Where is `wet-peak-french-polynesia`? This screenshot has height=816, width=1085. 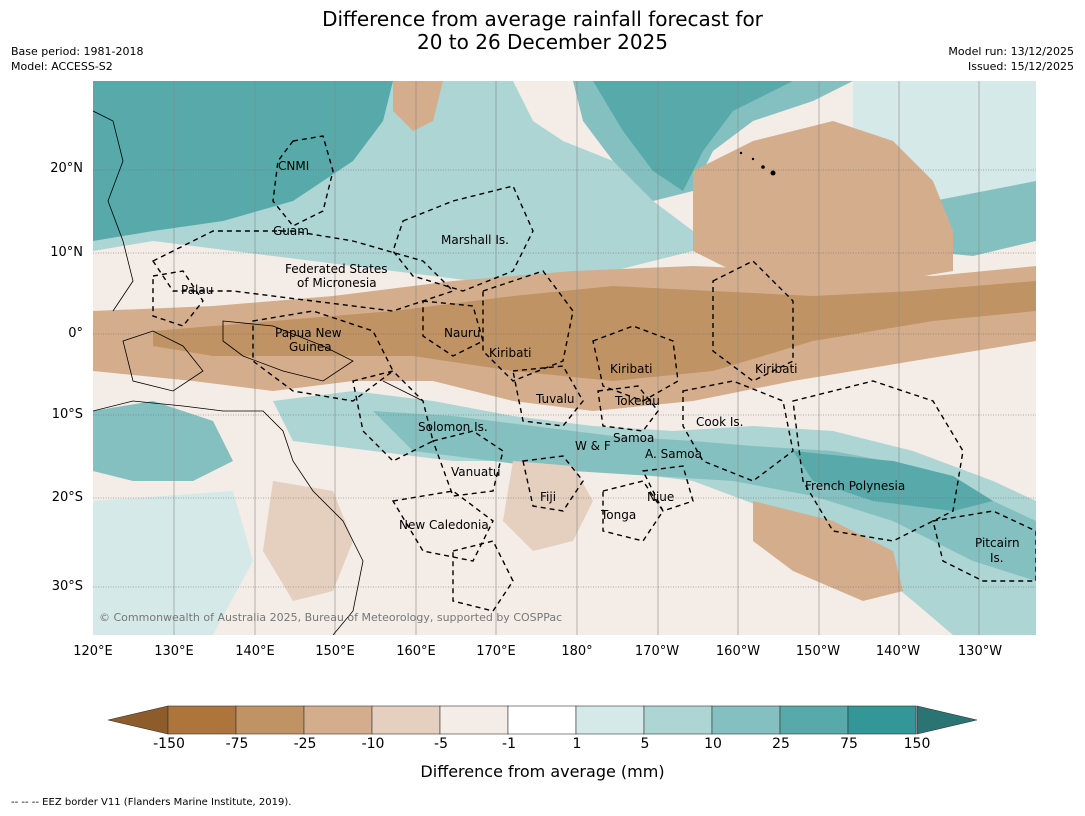
wet-peak-french-polynesia is located at coordinates (893, 481).